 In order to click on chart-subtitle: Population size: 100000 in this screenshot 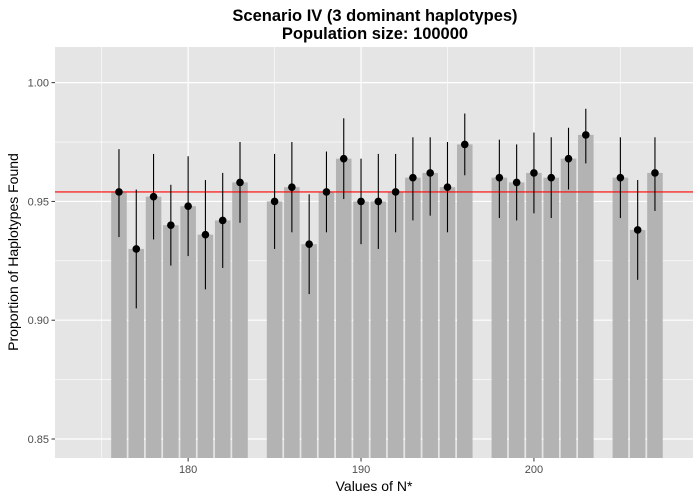, I will do `click(375, 34)`.